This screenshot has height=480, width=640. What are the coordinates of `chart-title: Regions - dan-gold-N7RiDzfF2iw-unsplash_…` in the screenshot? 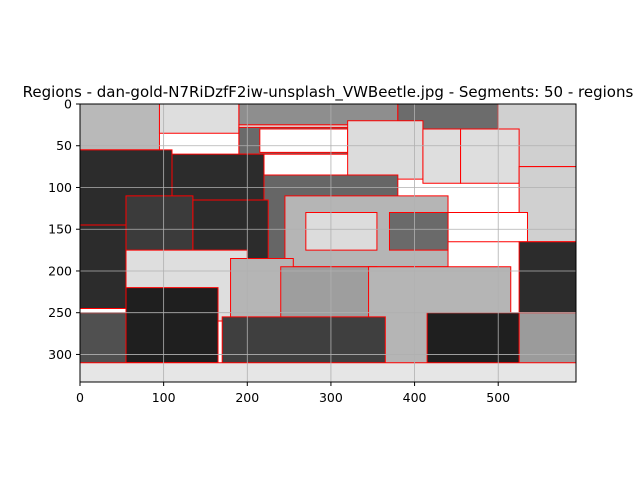 It's located at (328, 92).